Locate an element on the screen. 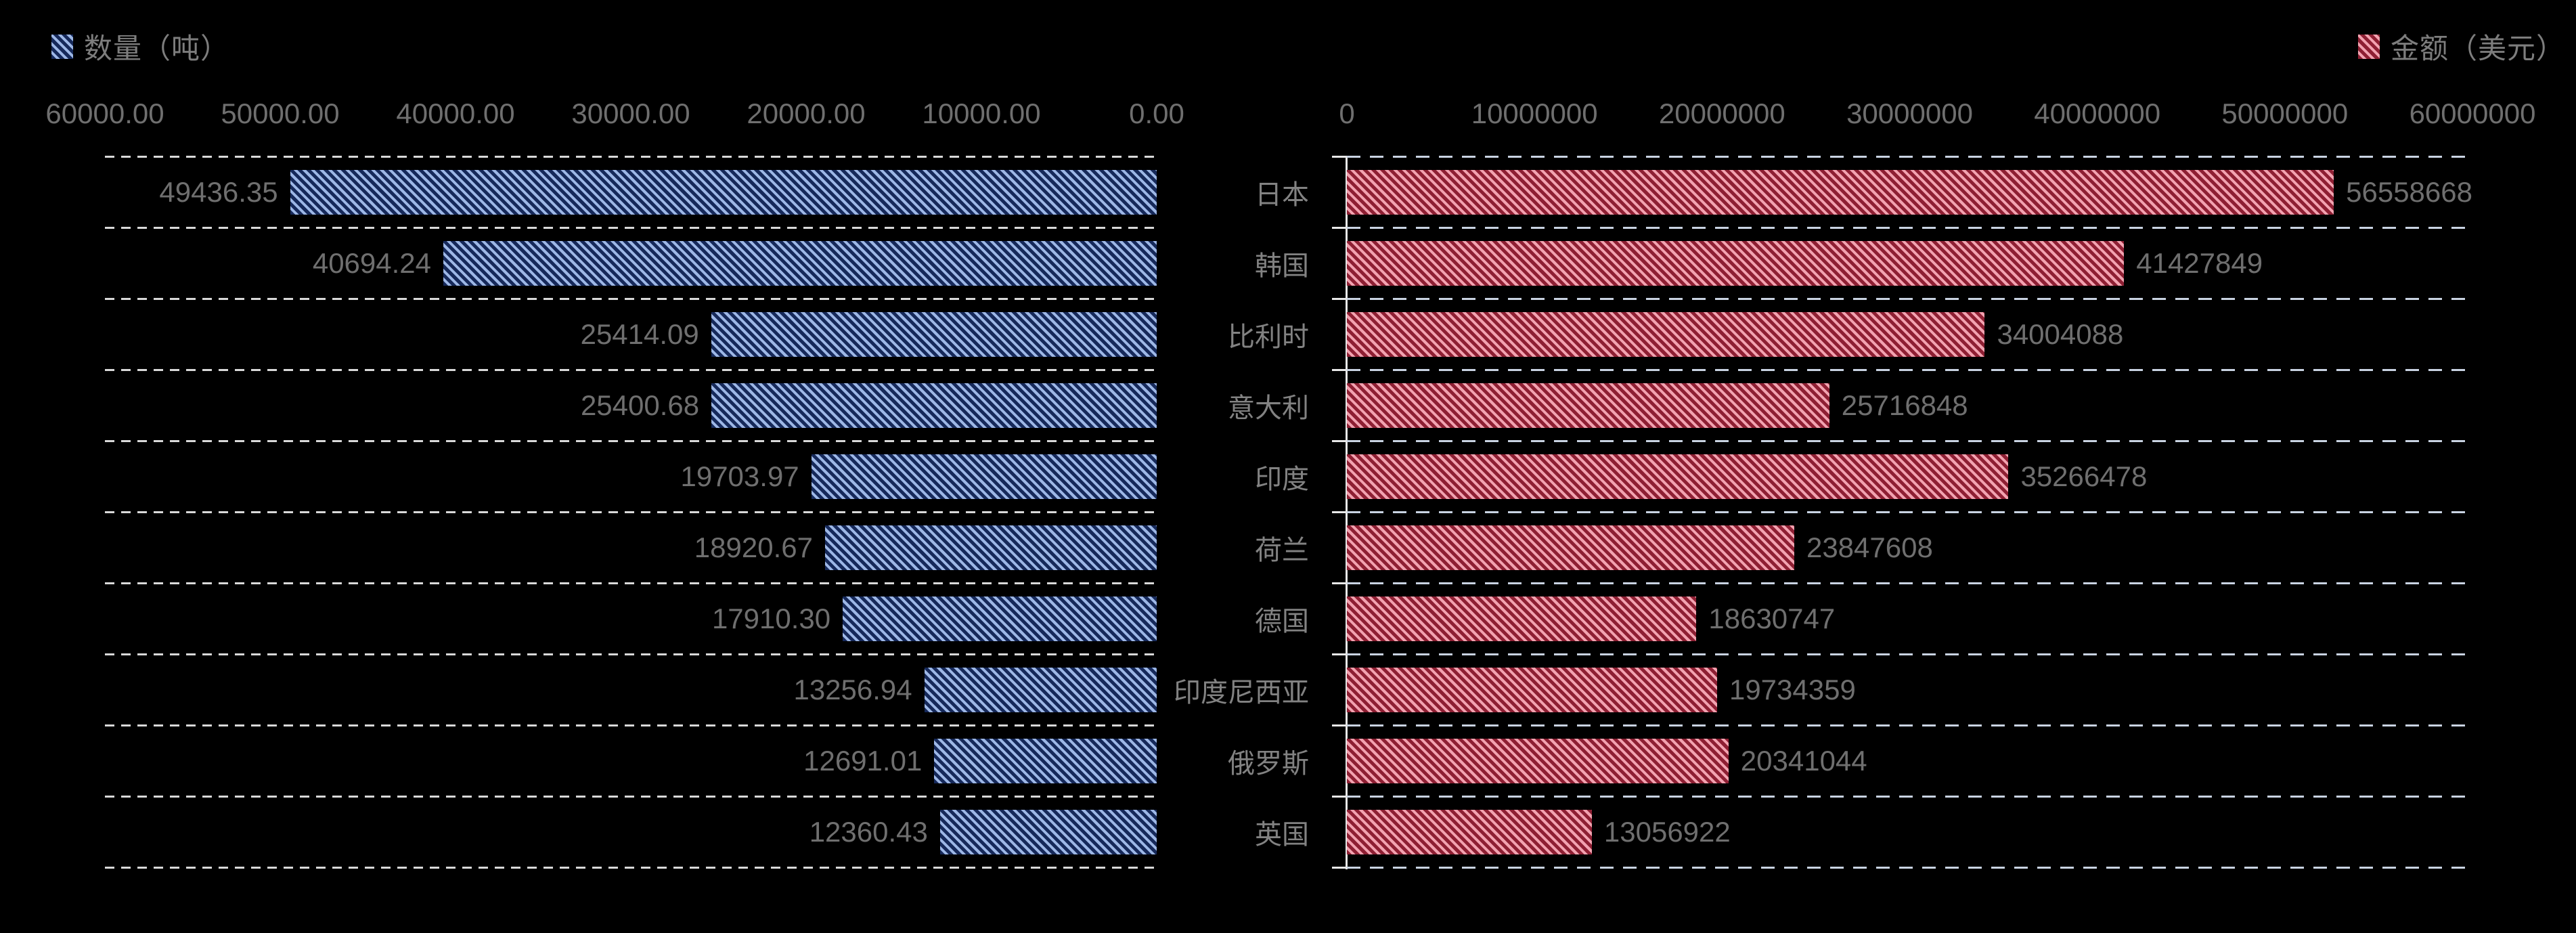 The image size is (2576, 933). amount-row: 19734359 is located at coordinates (1909, 689).